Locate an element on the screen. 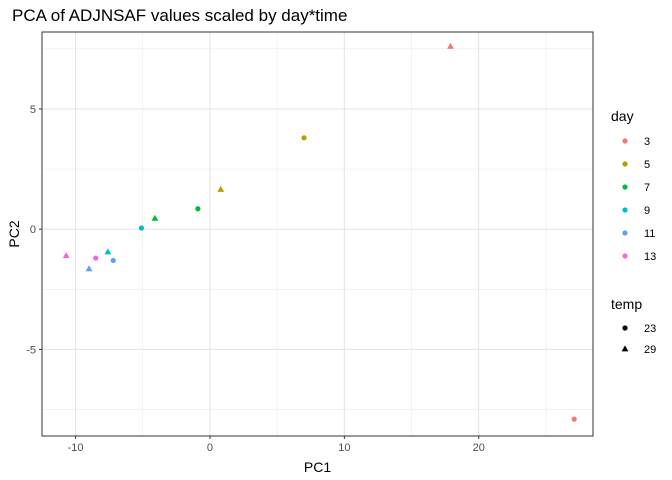 Image resolution: width=672 pixels, height=480 pixels. temp-legend-label: 23 is located at coordinates (650, 329).